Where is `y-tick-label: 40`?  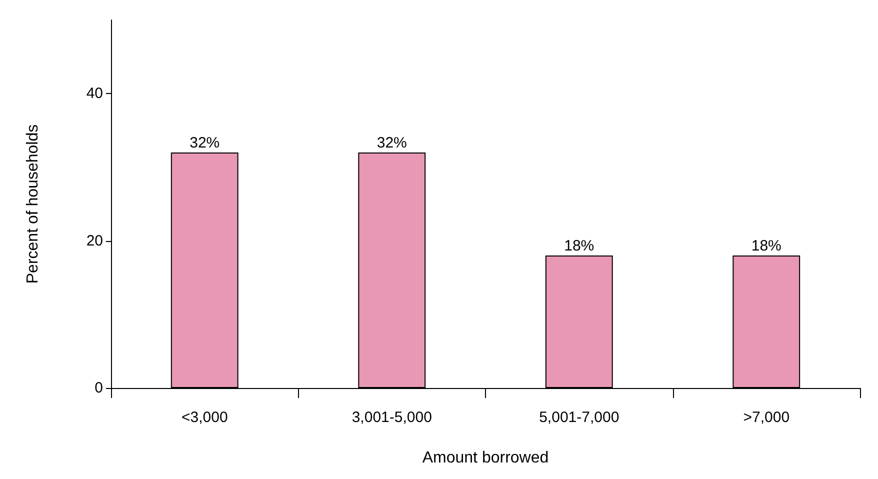 y-tick-label: 40 is located at coordinates (94, 93).